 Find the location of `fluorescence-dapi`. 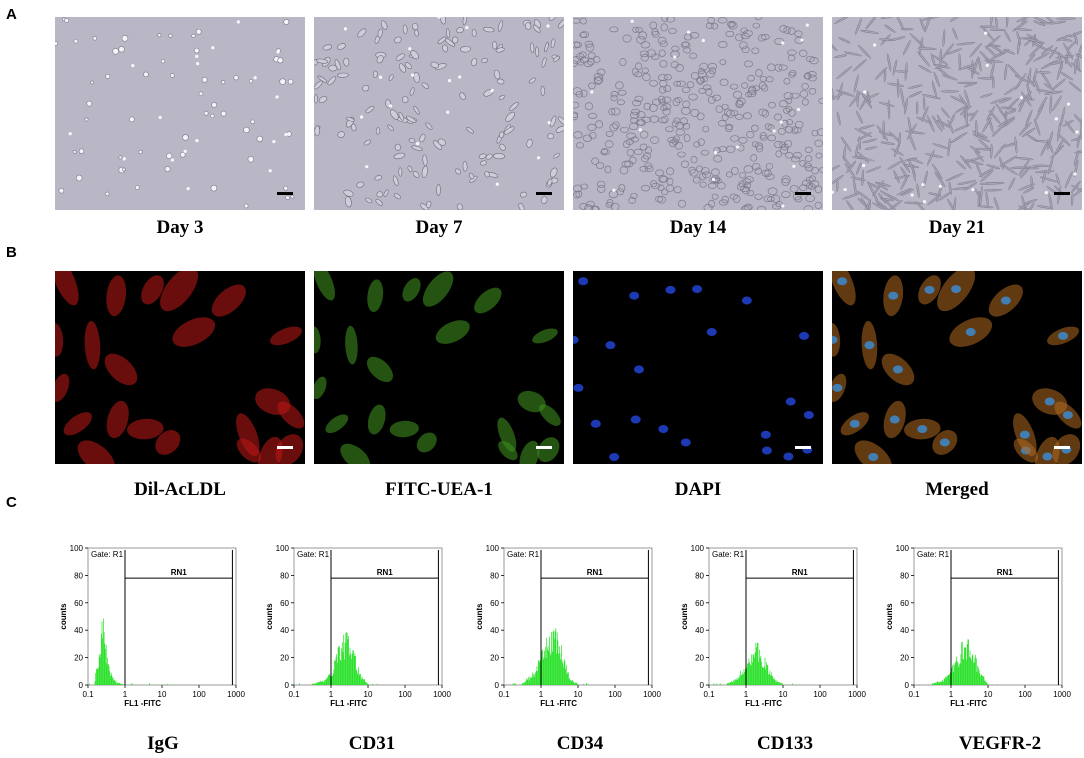

fluorescence-dapi is located at coordinates (698, 367).